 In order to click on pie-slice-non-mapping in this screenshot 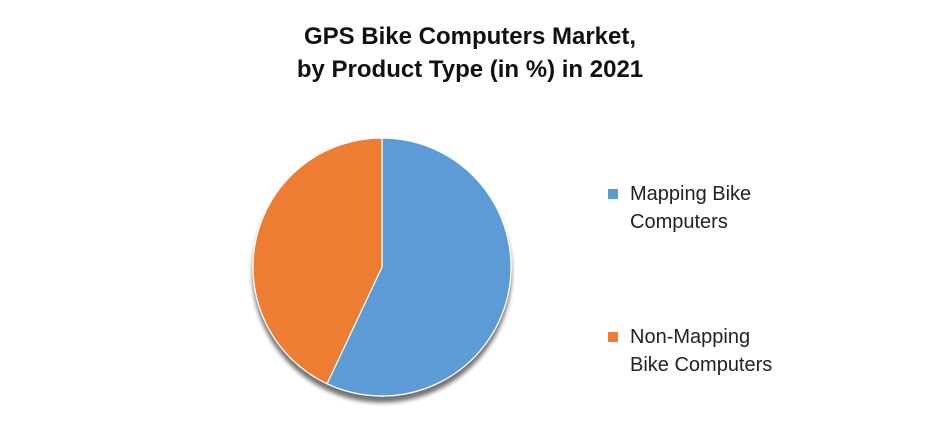, I will do `click(317, 261)`.